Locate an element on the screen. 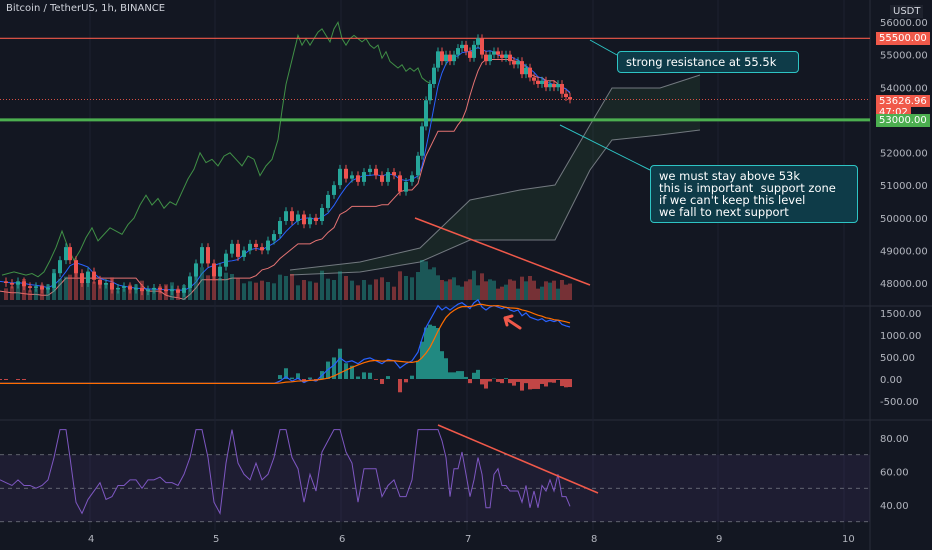  price-tick: 56000.00 is located at coordinates (904, 23).